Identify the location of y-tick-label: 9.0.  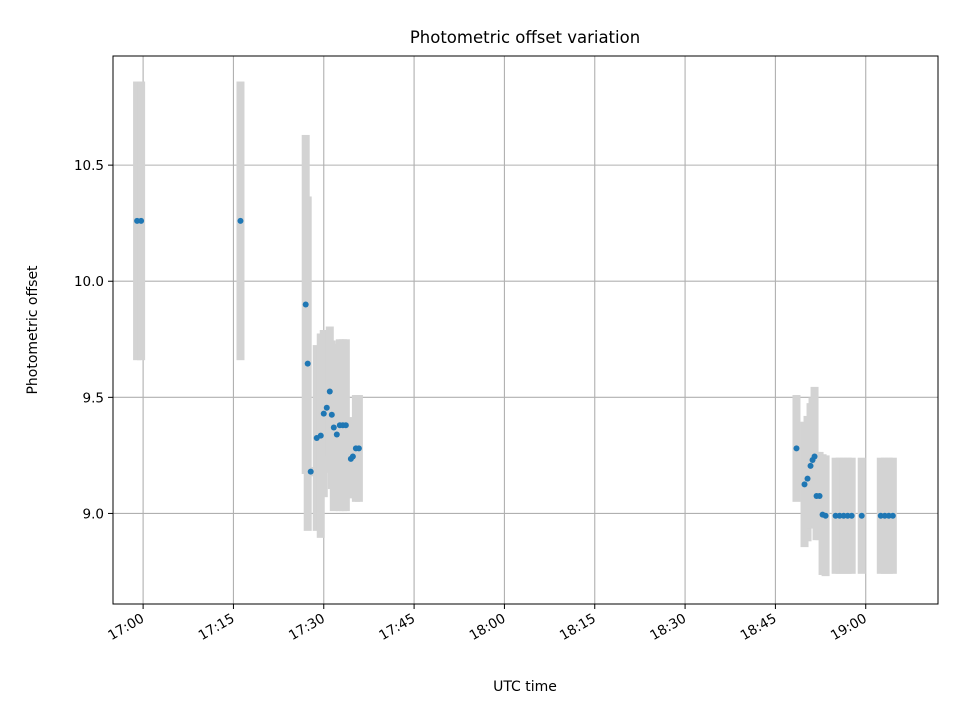
(93, 514).